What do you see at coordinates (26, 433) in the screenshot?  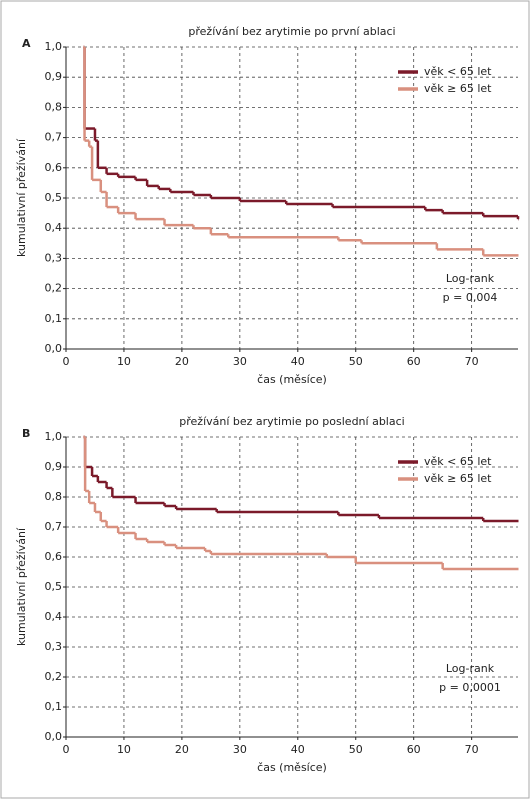 I see `panel-label: B` at bounding box center [26, 433].